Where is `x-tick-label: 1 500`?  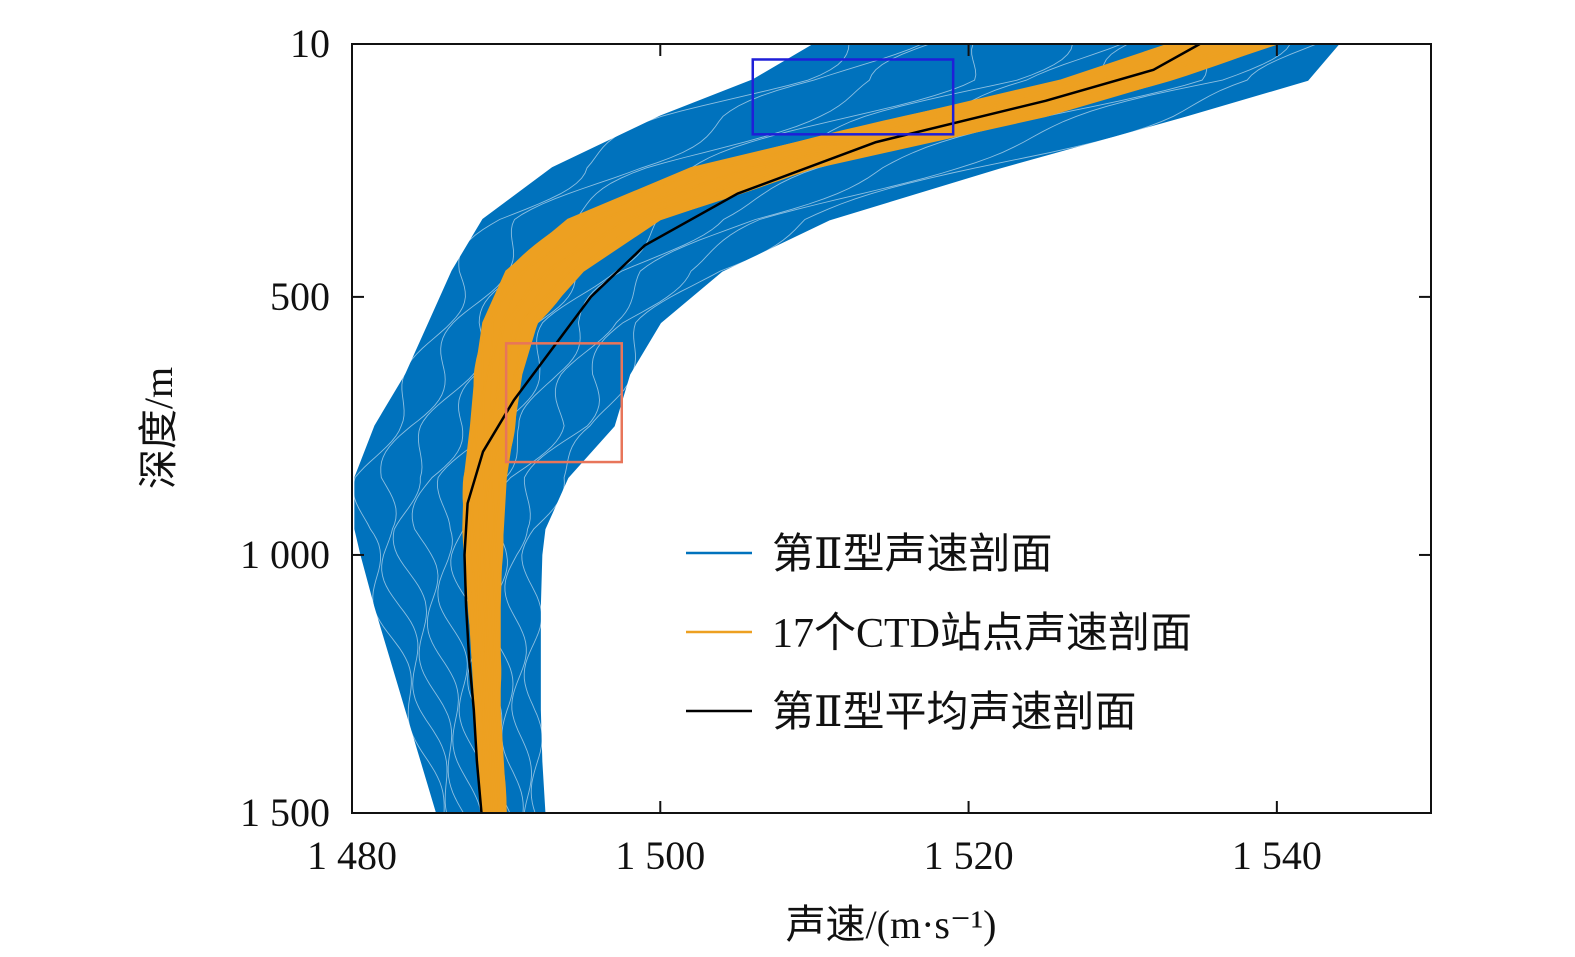 x-tick-label: 1 500 is located at coordinates (660, 855).